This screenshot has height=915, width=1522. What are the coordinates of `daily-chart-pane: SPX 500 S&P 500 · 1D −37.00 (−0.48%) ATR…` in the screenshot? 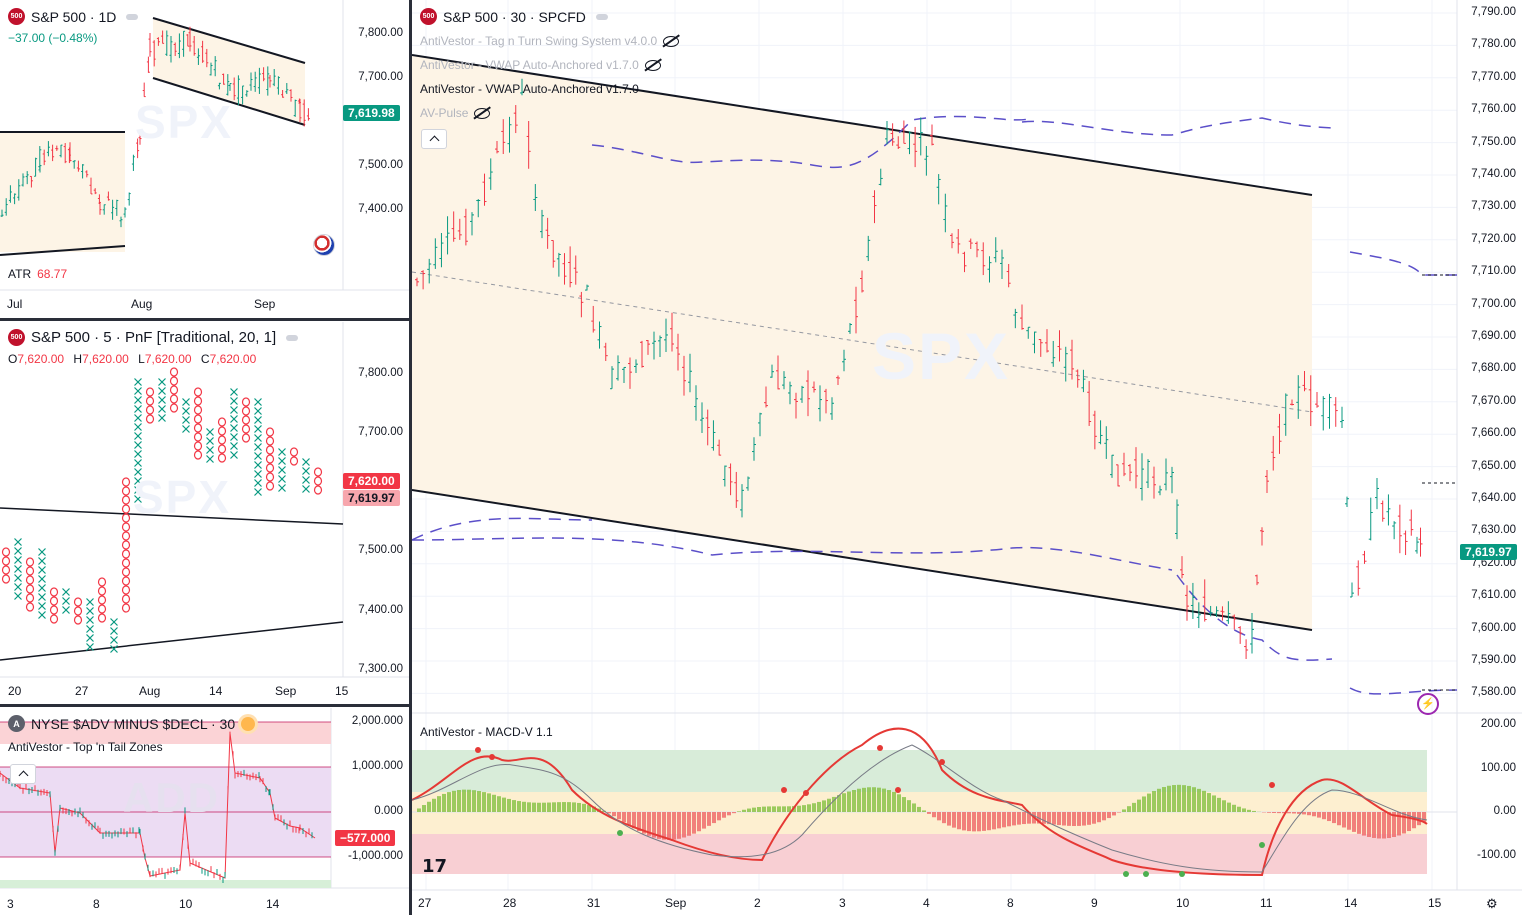 It's located at (204, 159).